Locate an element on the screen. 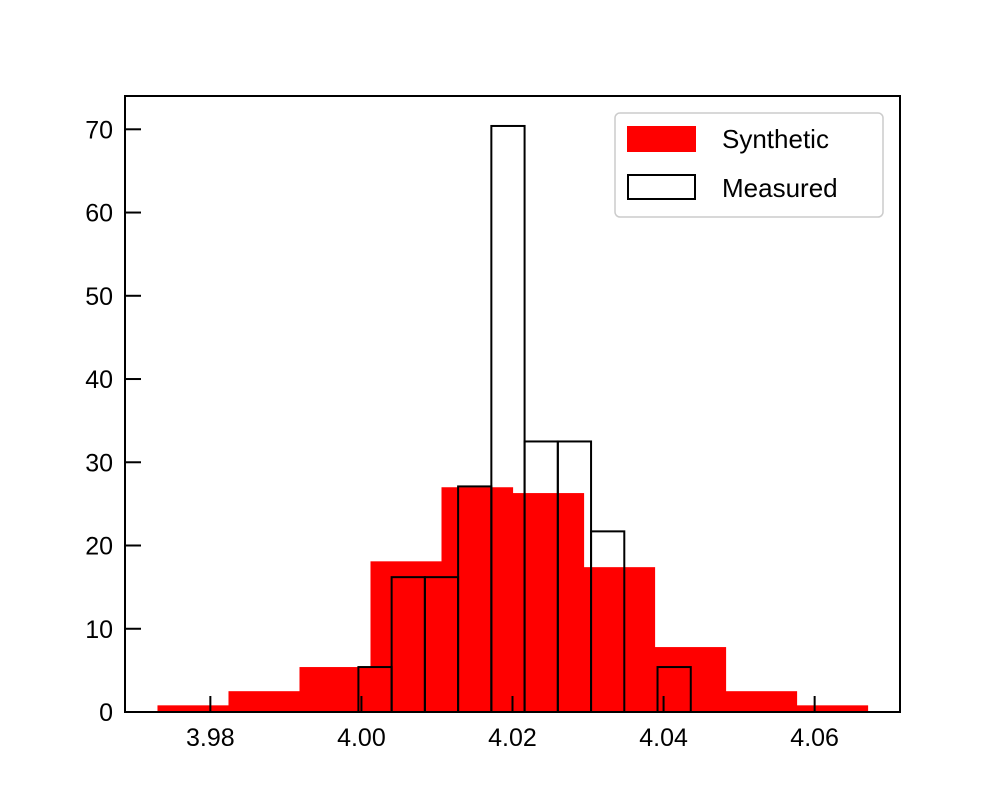  legend-swatch-synthetic is located at coordinates (661, 139).